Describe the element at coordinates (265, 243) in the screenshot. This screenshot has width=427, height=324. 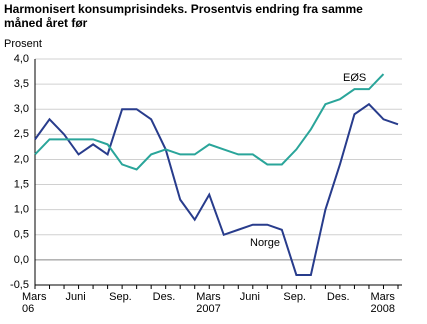
I see `series-label: Norge` at that location.